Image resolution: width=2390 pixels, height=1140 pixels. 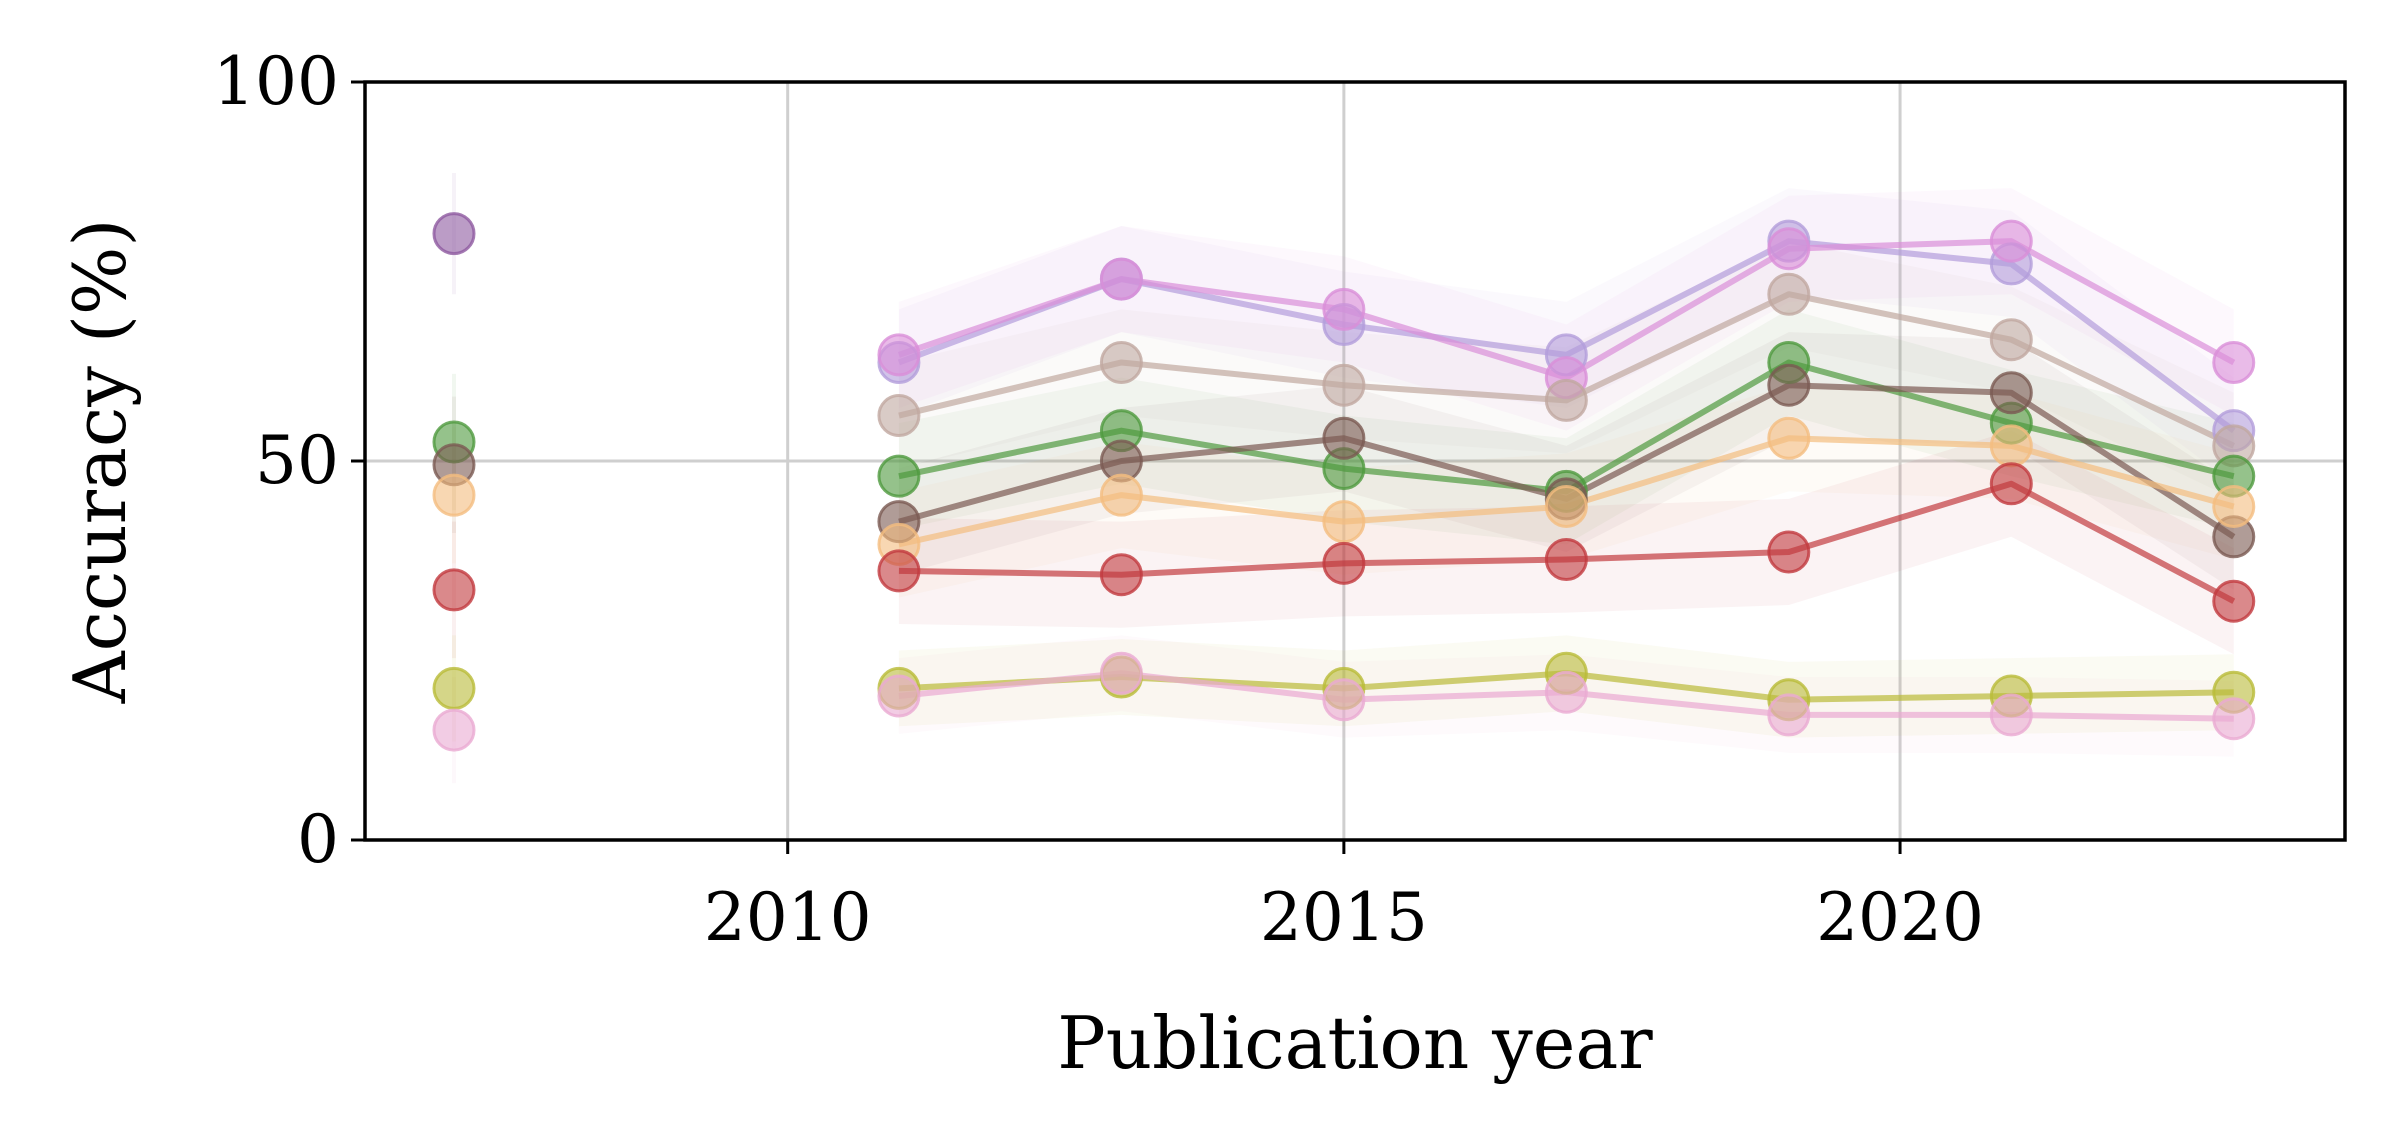 What do you see at coordinates (276, 81) in the screenshot?
I see `y-tick-label: 100` at bounding box center [276, 81].